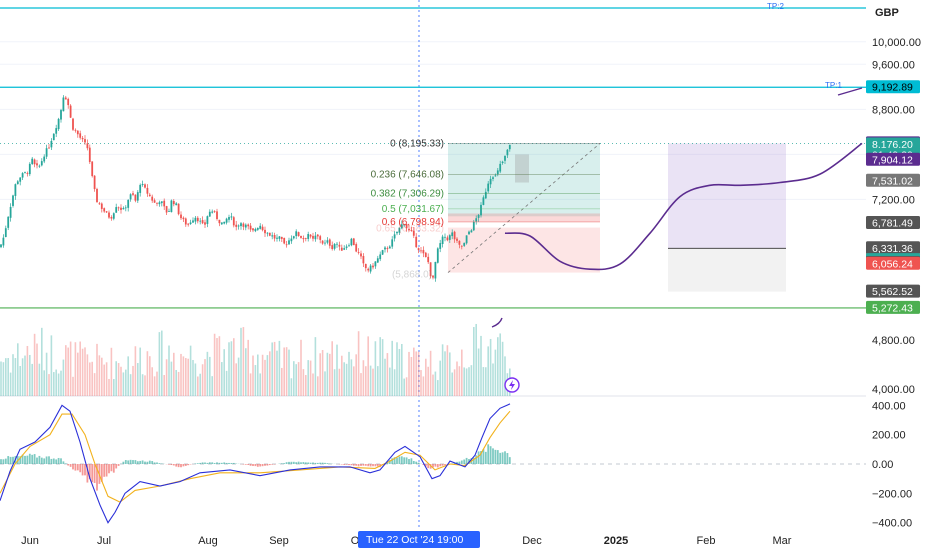 The image size is (932, 550). What do you see at coordinates (512, 385) in the screenshot?
I see `lightning-icon` at bounding box center [512, 385].